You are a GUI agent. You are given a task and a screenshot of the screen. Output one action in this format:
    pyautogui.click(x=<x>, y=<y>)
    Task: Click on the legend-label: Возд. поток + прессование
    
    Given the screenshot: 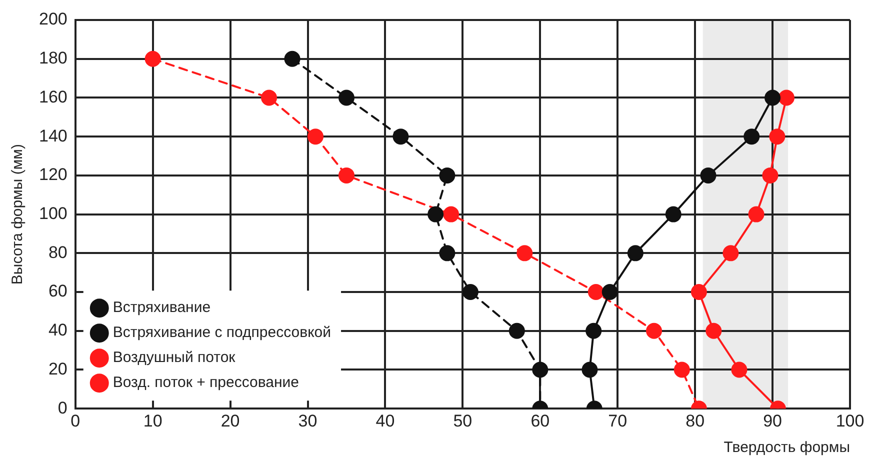 What is the action you would take?
    pyautogui.click(x=205, y=383)
    